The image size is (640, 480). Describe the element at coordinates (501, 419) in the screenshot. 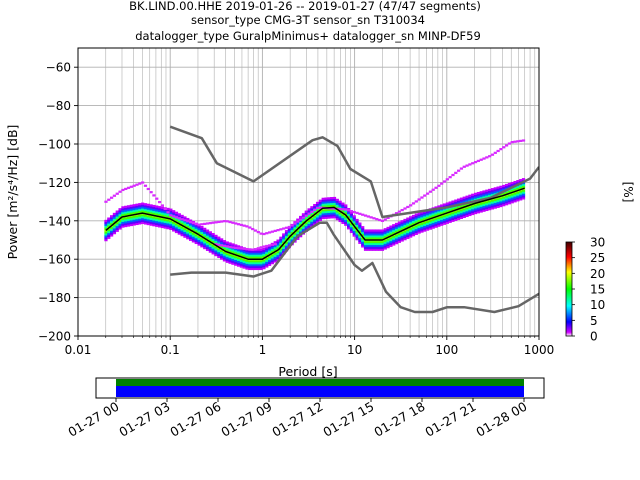

I see `timeline-tick-label: 01-28 00` at that location.